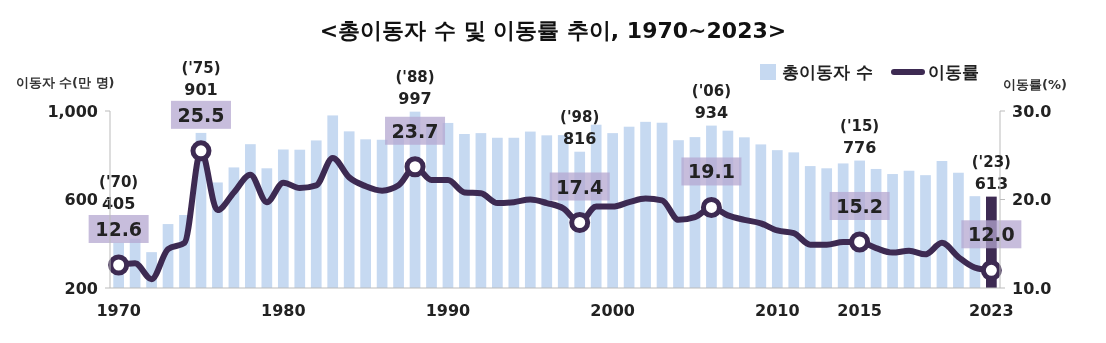 Image resolution: width=1106 pixels, height=343 pixels. Describe the element at coordinates (860, 125) in the screenshot. I see `annotation: ('15)` at that location.